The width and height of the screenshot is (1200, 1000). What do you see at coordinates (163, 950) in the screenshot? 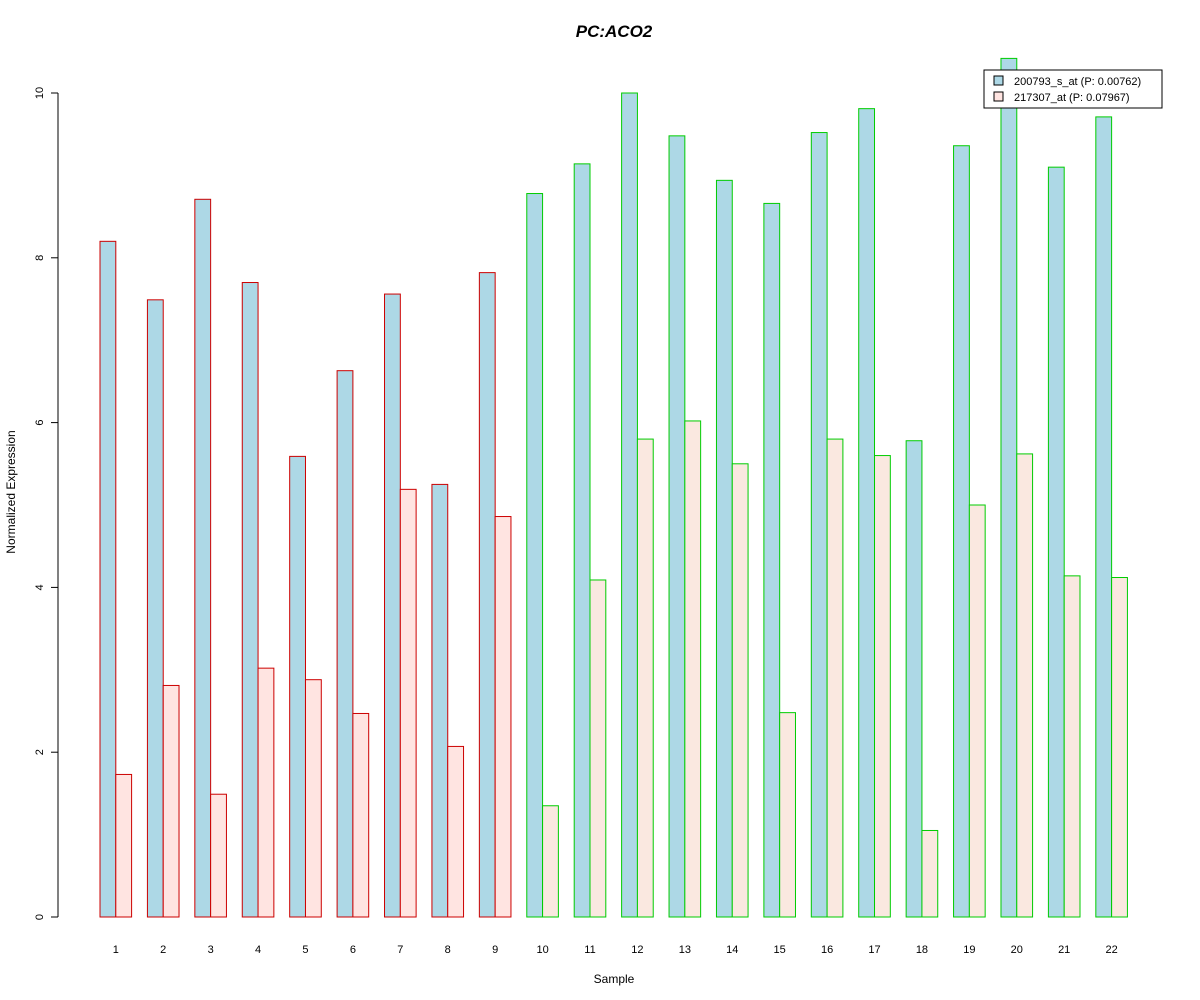
I see `x-tick-label: 2` at bounding box center [163, 950].